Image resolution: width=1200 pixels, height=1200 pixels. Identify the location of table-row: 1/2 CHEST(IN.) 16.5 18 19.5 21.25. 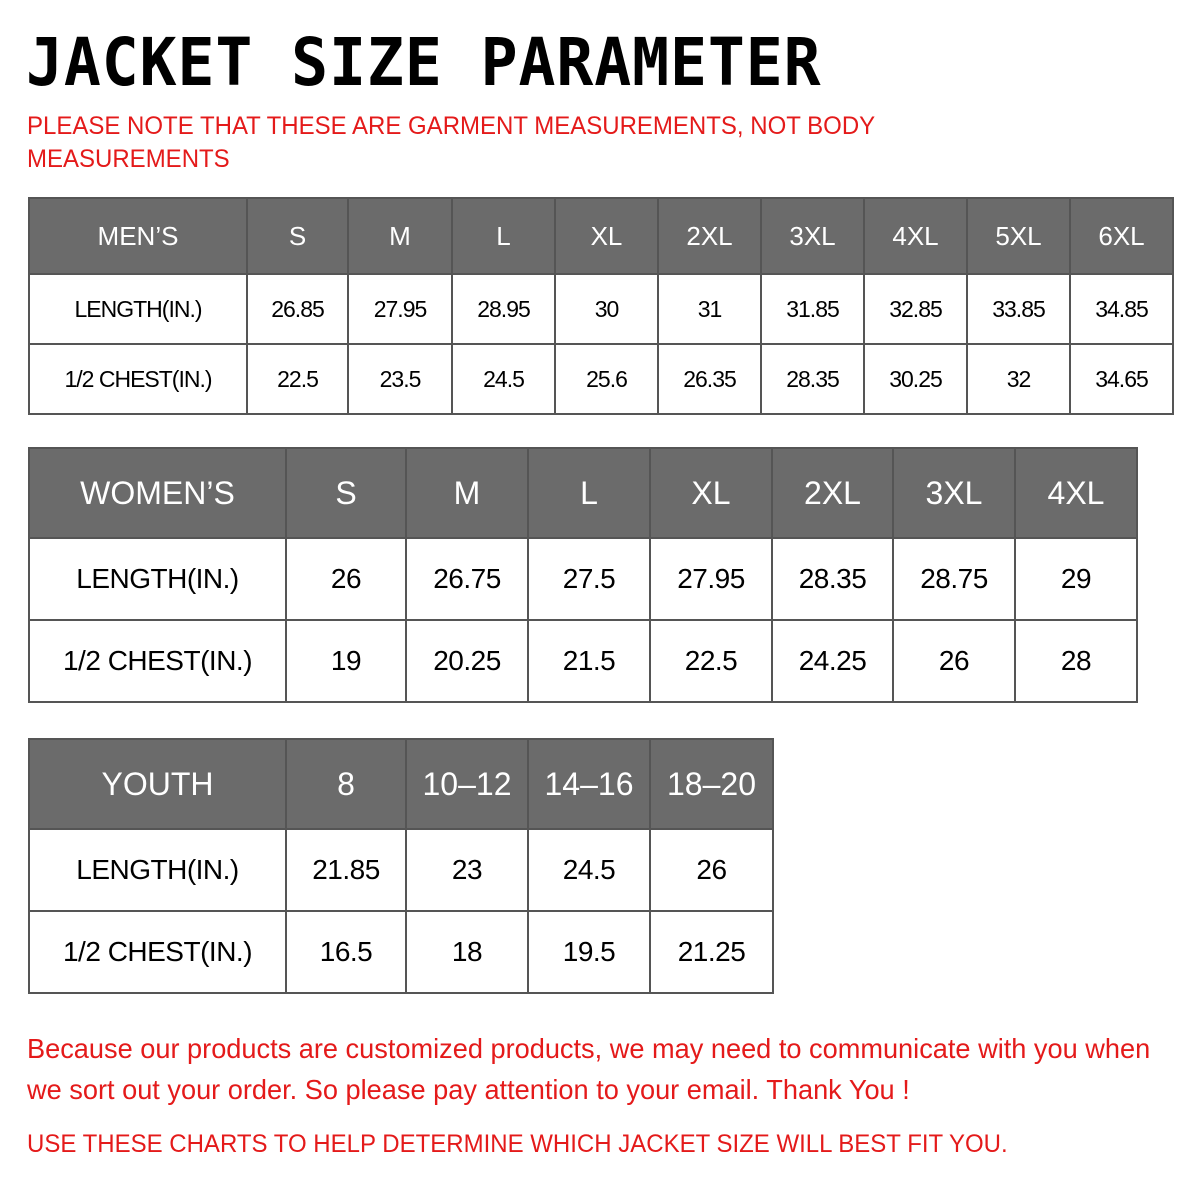
(401, 952).